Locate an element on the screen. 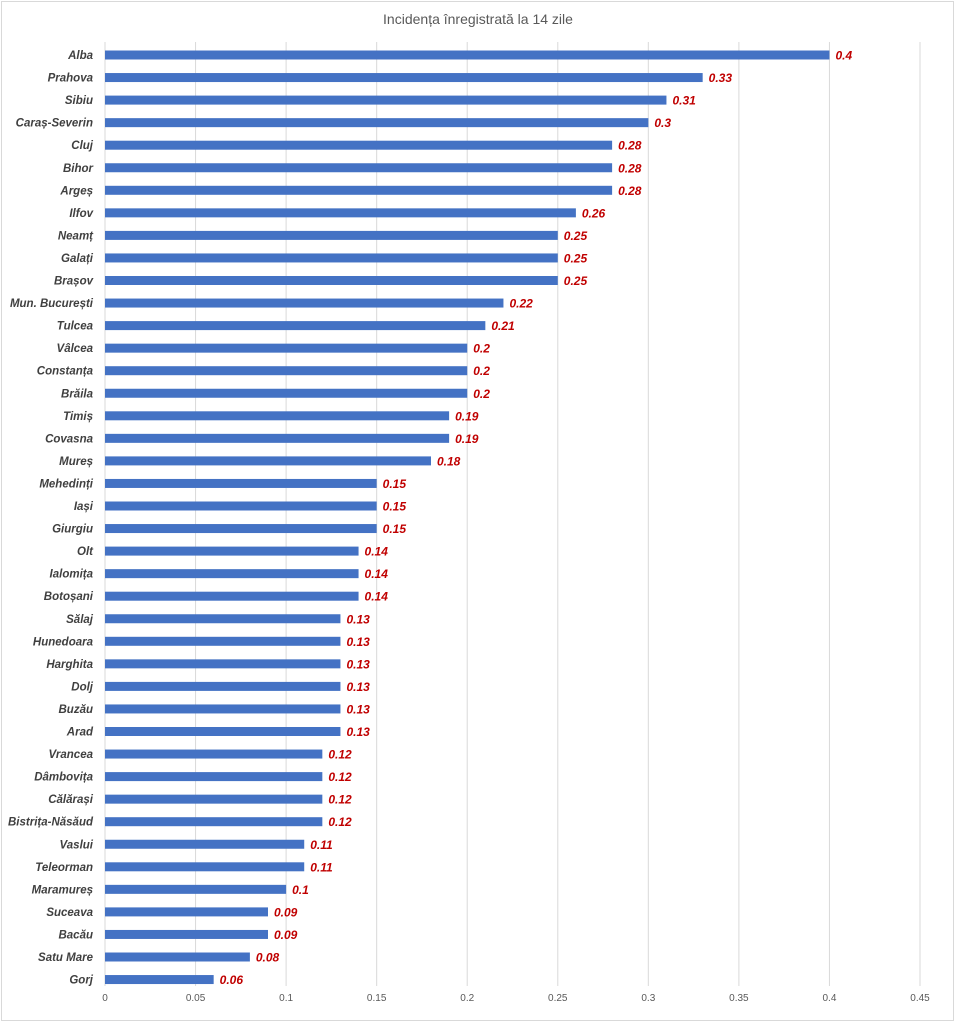 The width and height of the screenshot is (957, 1024). data-label: 0.26 is located at coordinates (594, 213).